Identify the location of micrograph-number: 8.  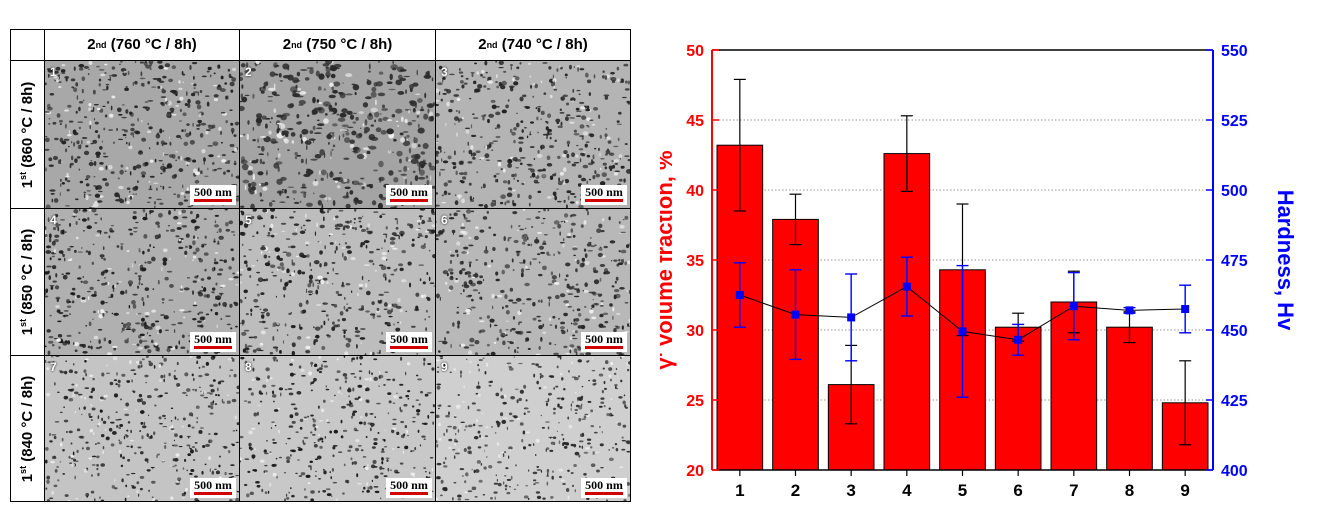
(248, 367).